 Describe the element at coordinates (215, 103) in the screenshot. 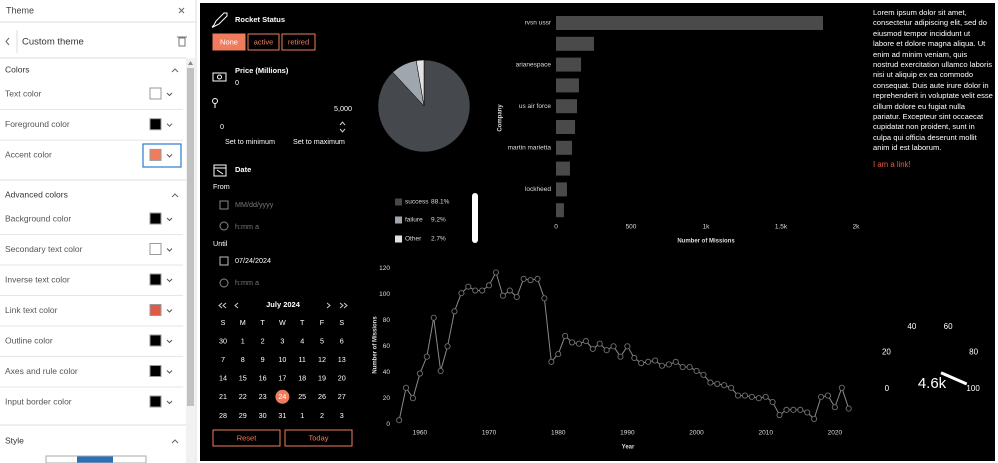

I see `slider-handle-icon` at that location.